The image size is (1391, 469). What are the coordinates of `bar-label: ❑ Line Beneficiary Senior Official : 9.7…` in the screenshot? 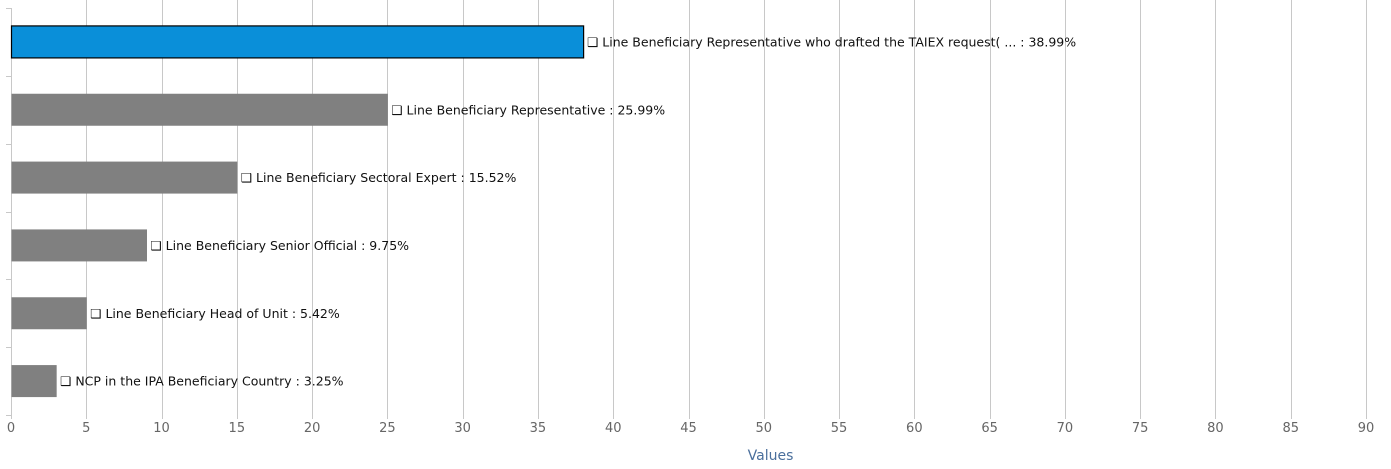 It's located at (280, 245).